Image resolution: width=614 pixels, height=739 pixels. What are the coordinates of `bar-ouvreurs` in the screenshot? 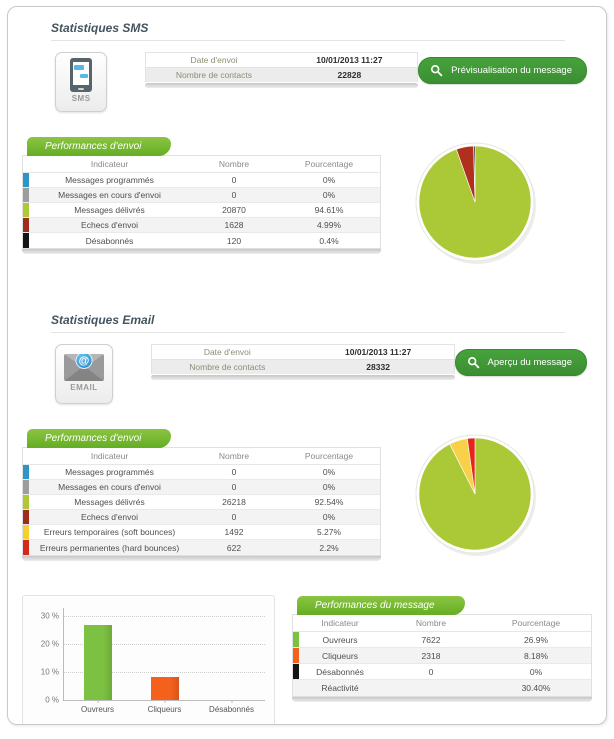 It's located at (97, 662).